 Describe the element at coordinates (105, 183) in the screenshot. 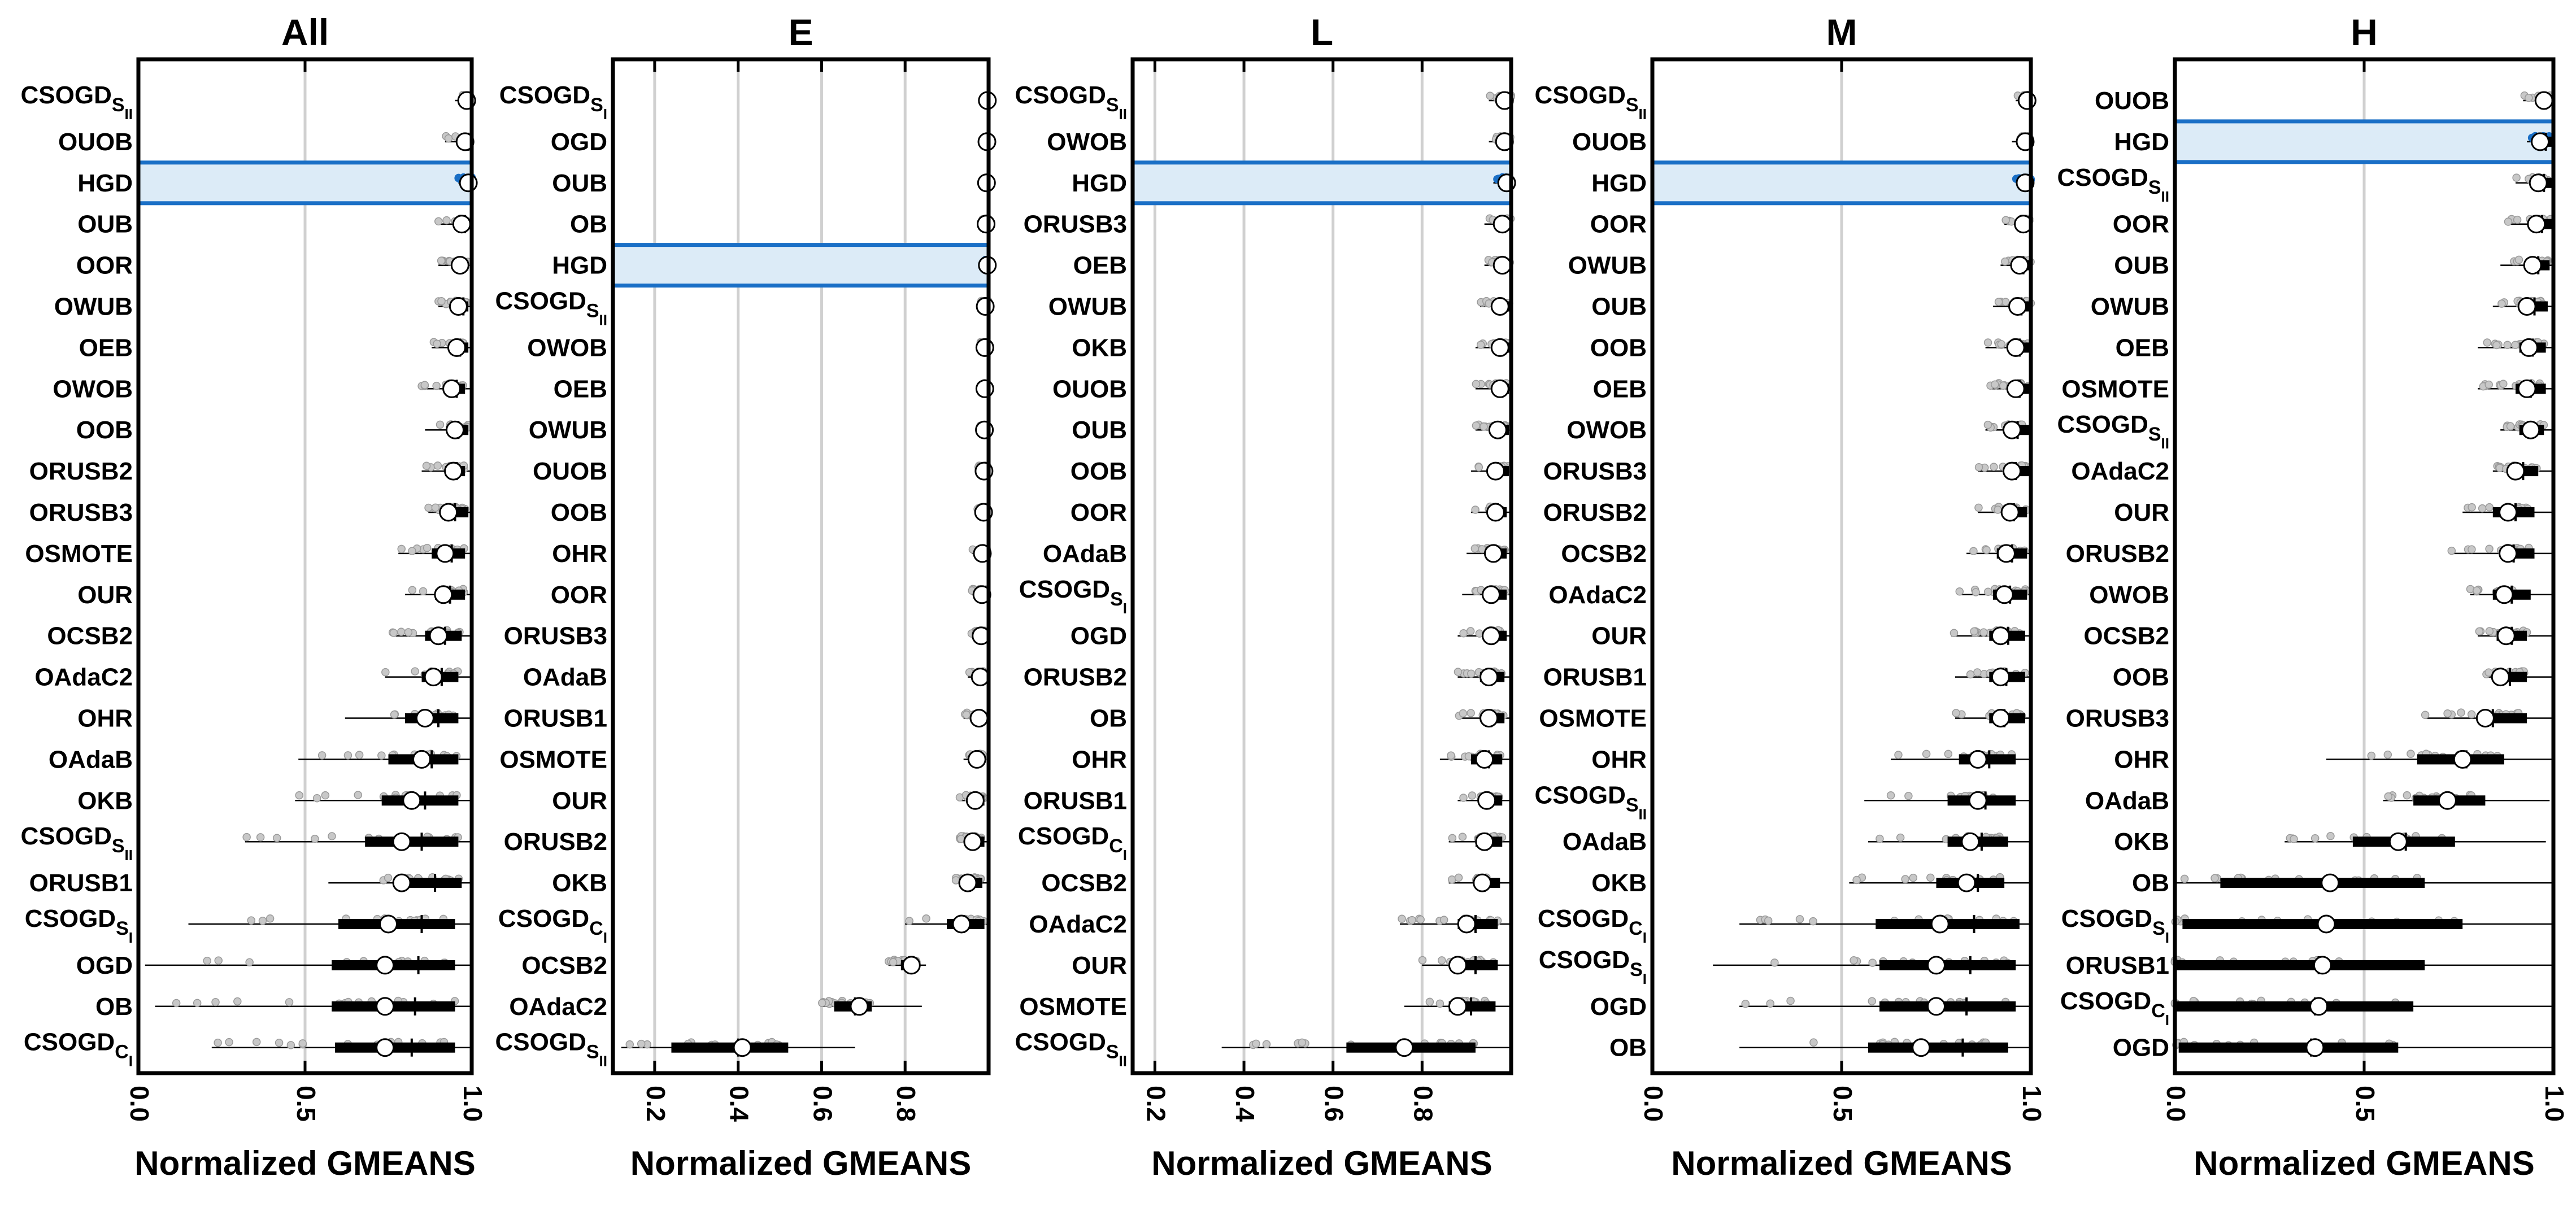

I see `category-label: HGD` at that location.